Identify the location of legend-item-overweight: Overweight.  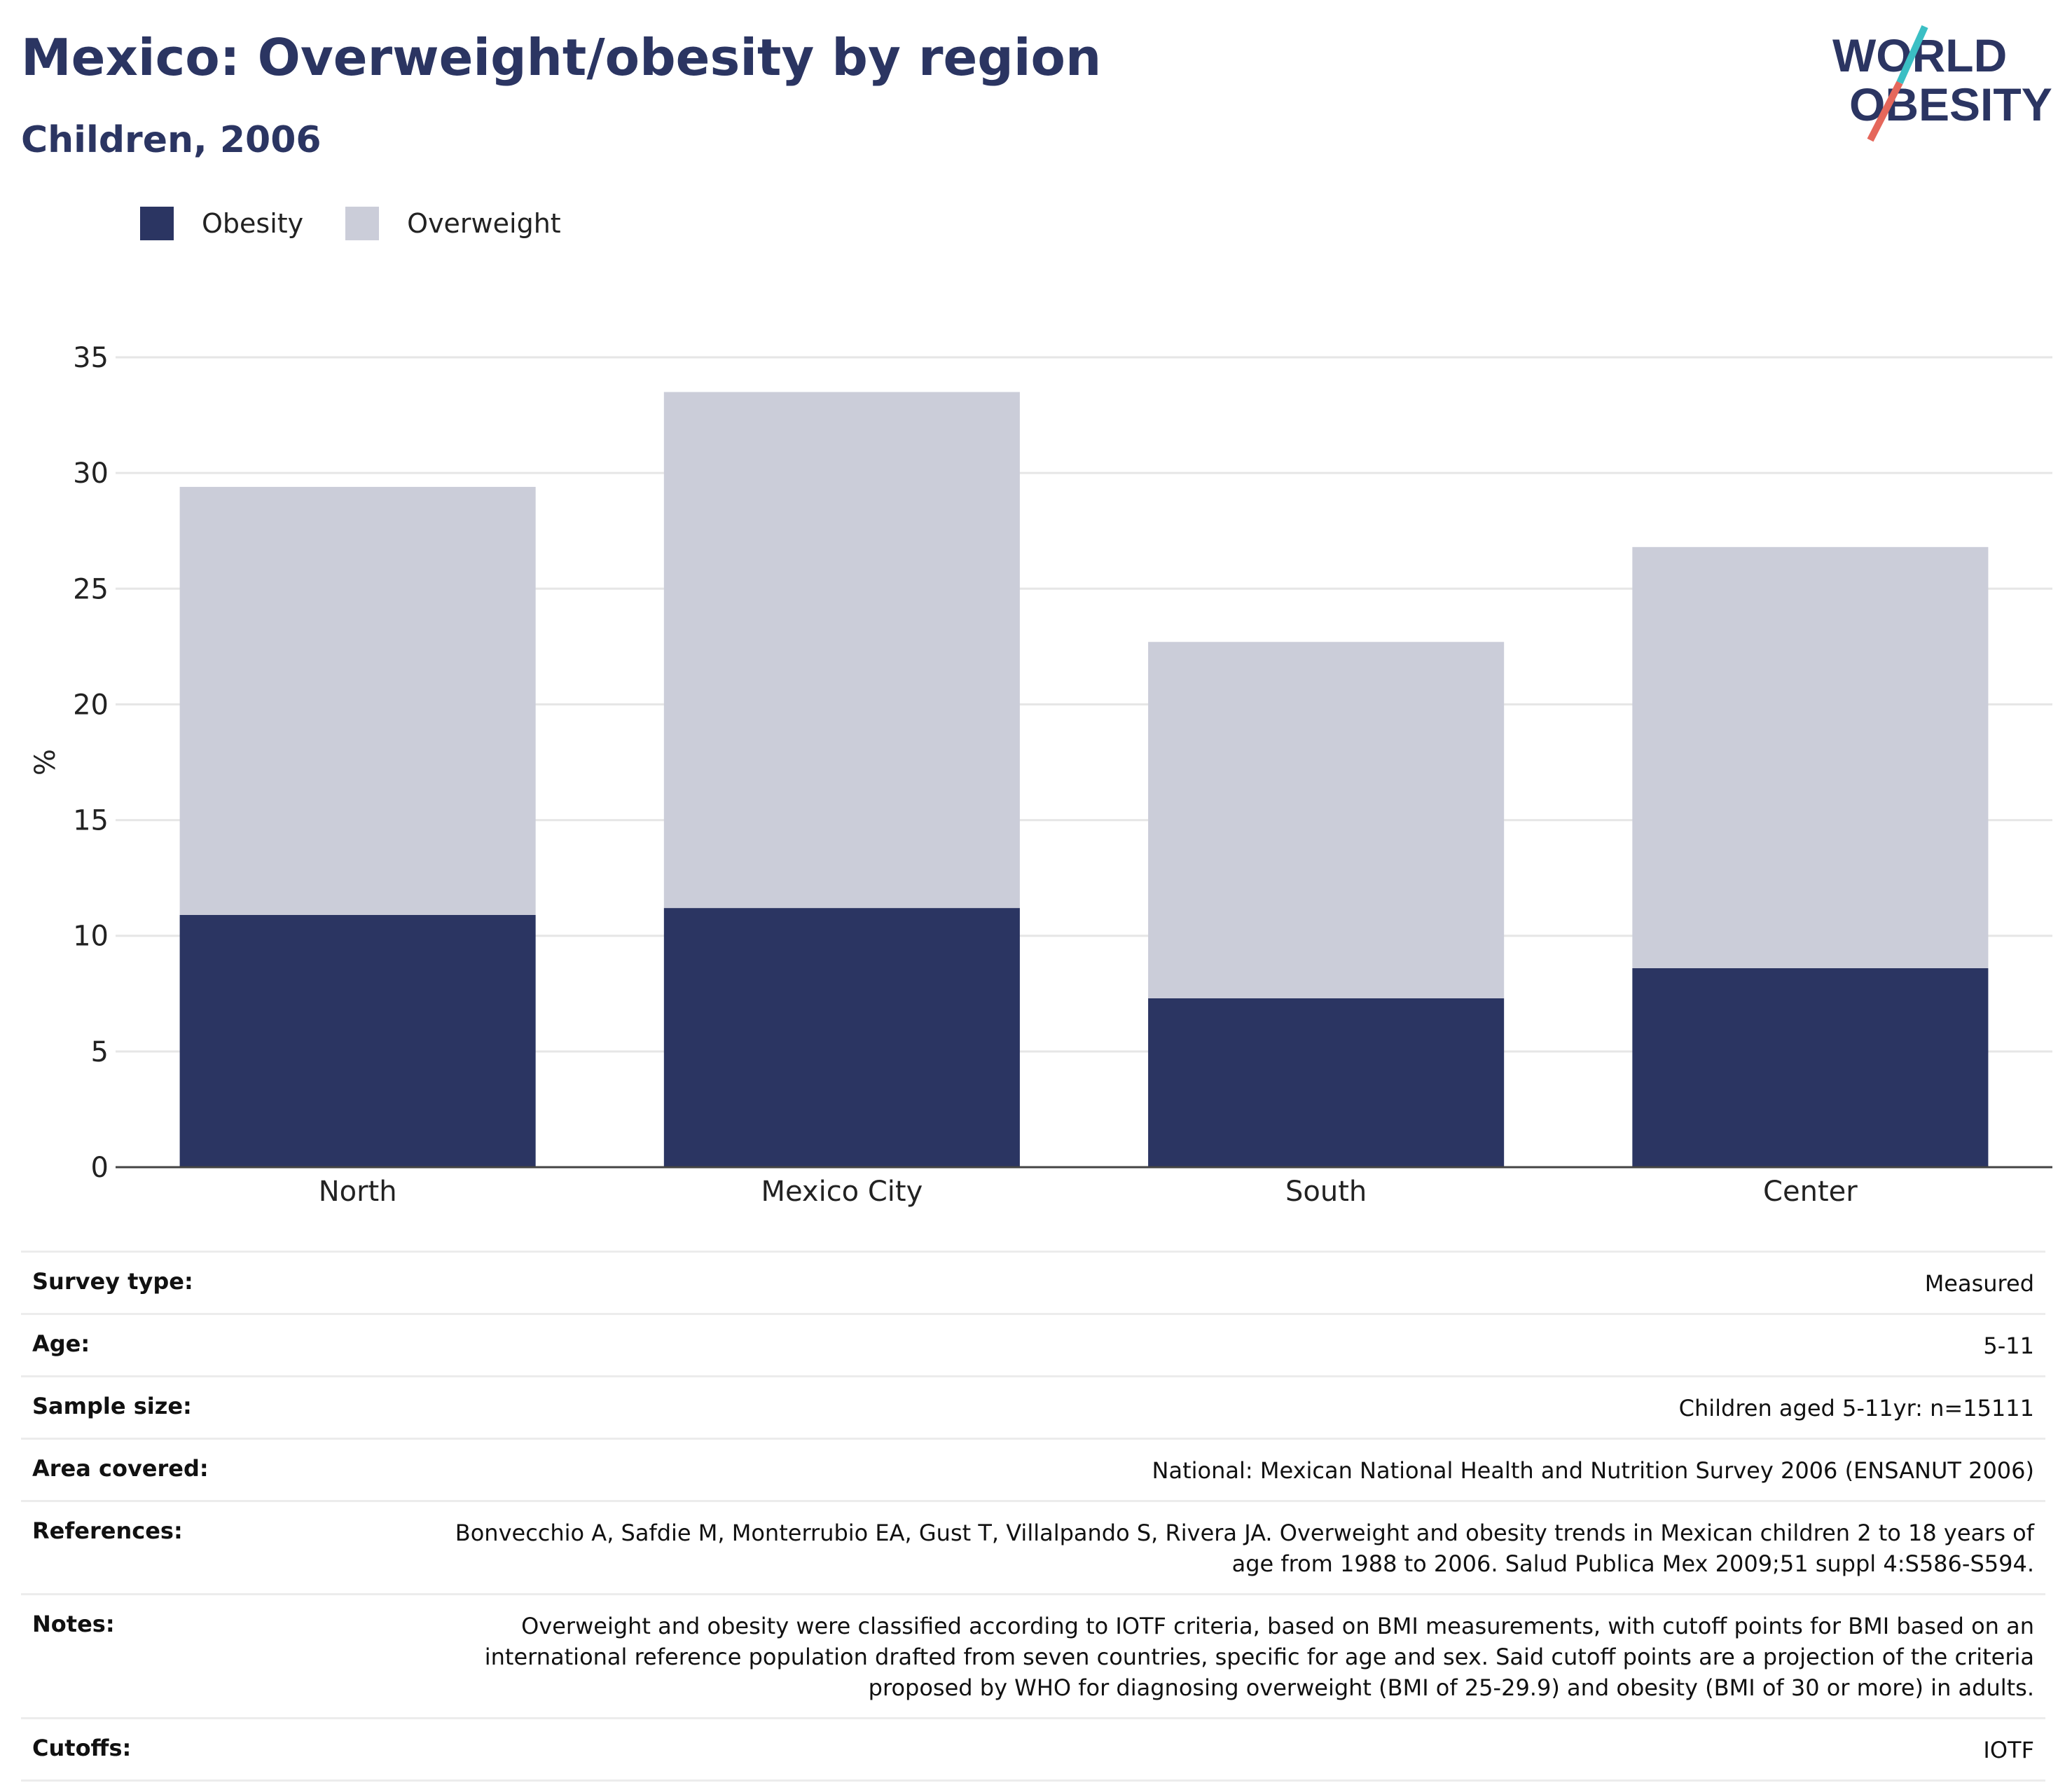
(453, 223).